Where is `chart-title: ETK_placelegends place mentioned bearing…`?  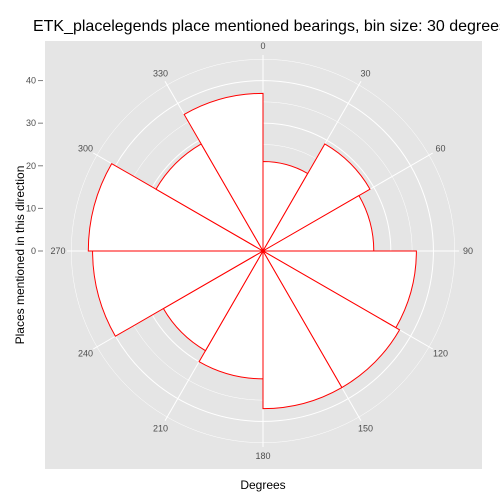
chart-title: ETK_placelegends place mentioned bearing… is located at coordinates (266, 26).